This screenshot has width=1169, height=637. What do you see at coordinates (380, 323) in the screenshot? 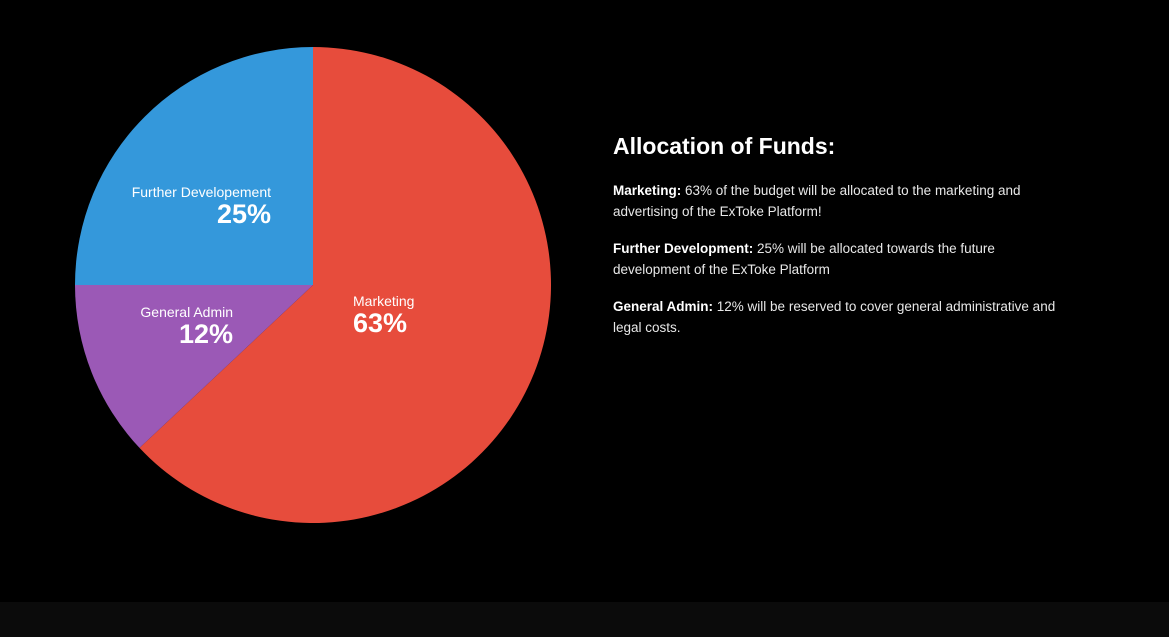
I see `slice-percent-label: 63%` at bounding box center [380, 323].